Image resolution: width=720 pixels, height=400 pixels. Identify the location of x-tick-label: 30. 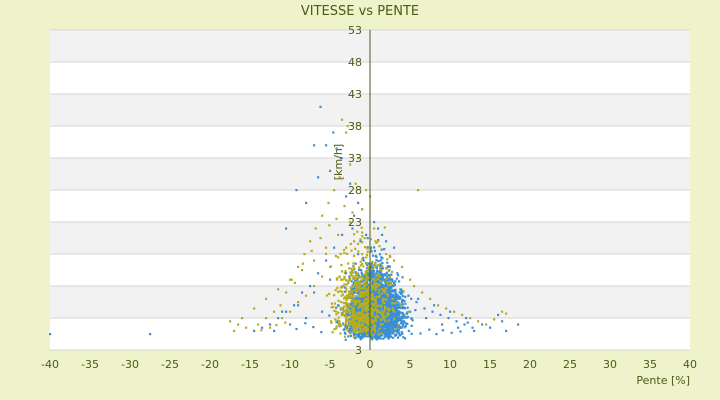
(610, 364).